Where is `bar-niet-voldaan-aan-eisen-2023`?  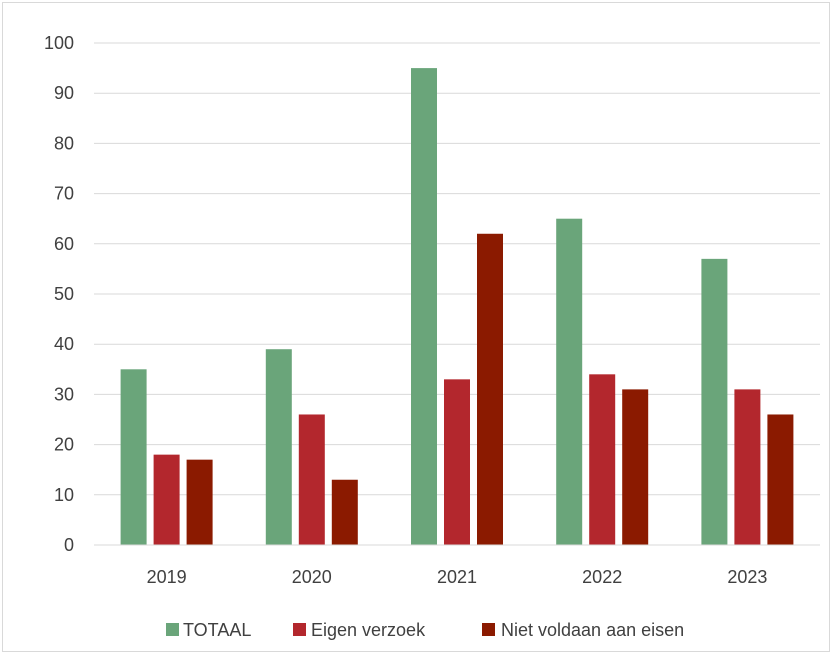 bar-niet-voldaan-aan-eisen-2023 is located at coordinates (780, 479).